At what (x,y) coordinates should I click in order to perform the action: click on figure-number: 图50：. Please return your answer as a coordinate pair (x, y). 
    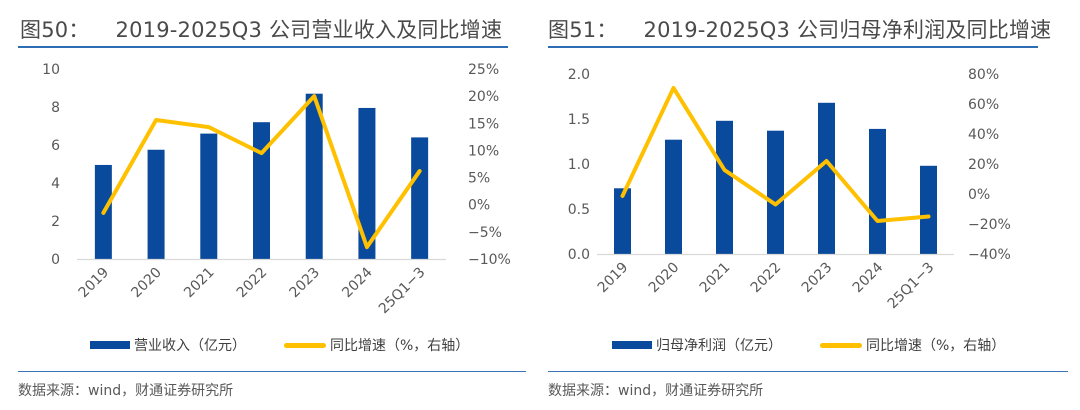
    Looking at the image, I should click on (55, 30).